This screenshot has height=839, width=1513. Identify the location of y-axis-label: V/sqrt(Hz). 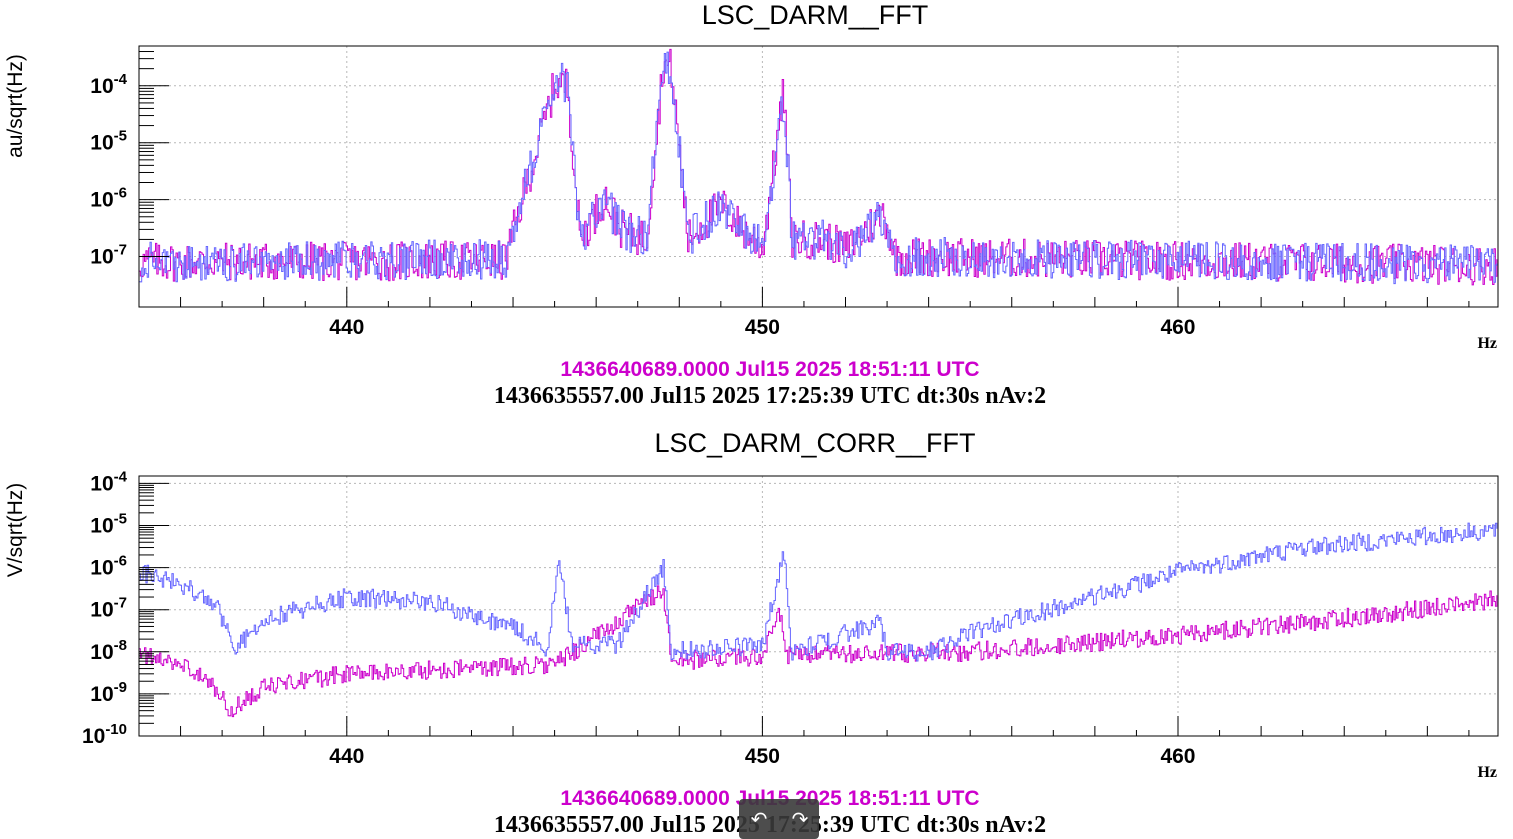
(15, 530).